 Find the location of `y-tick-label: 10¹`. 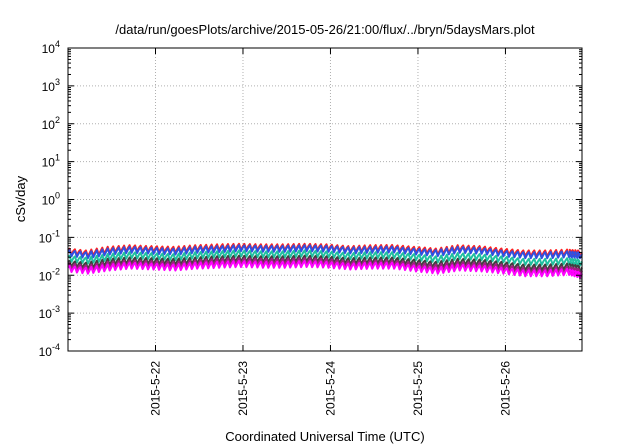

y-tick-label: 10¹ is located at coordinates (51, 161).